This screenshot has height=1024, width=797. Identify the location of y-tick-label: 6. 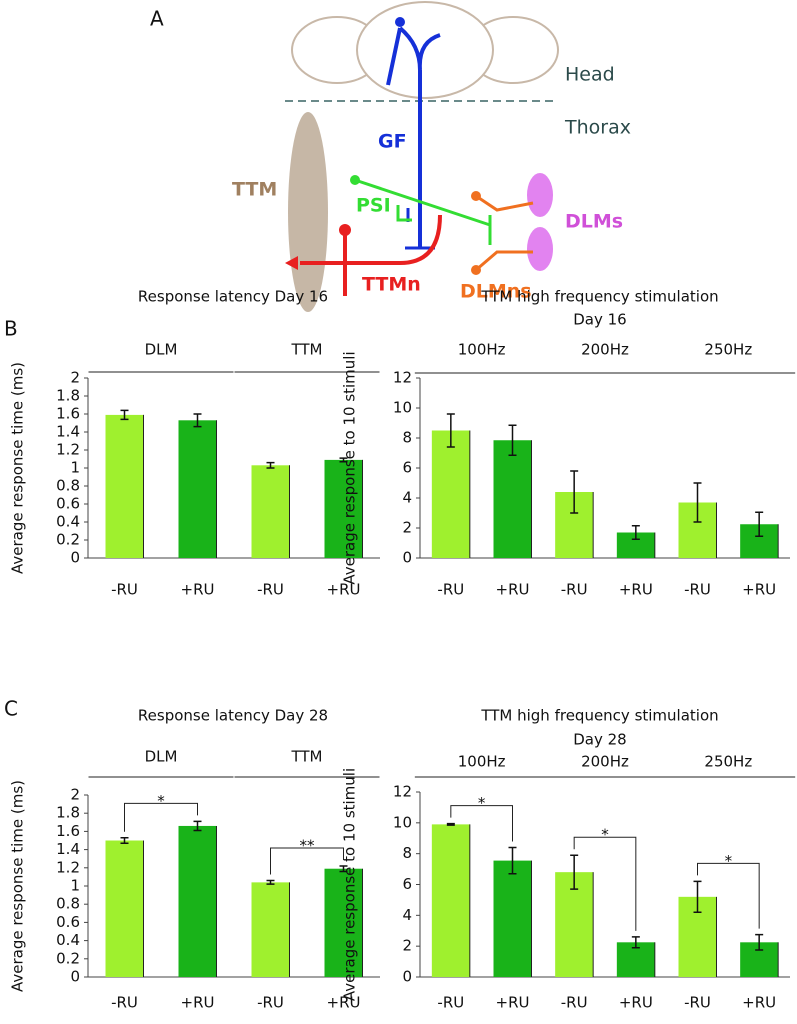
(407, 468).